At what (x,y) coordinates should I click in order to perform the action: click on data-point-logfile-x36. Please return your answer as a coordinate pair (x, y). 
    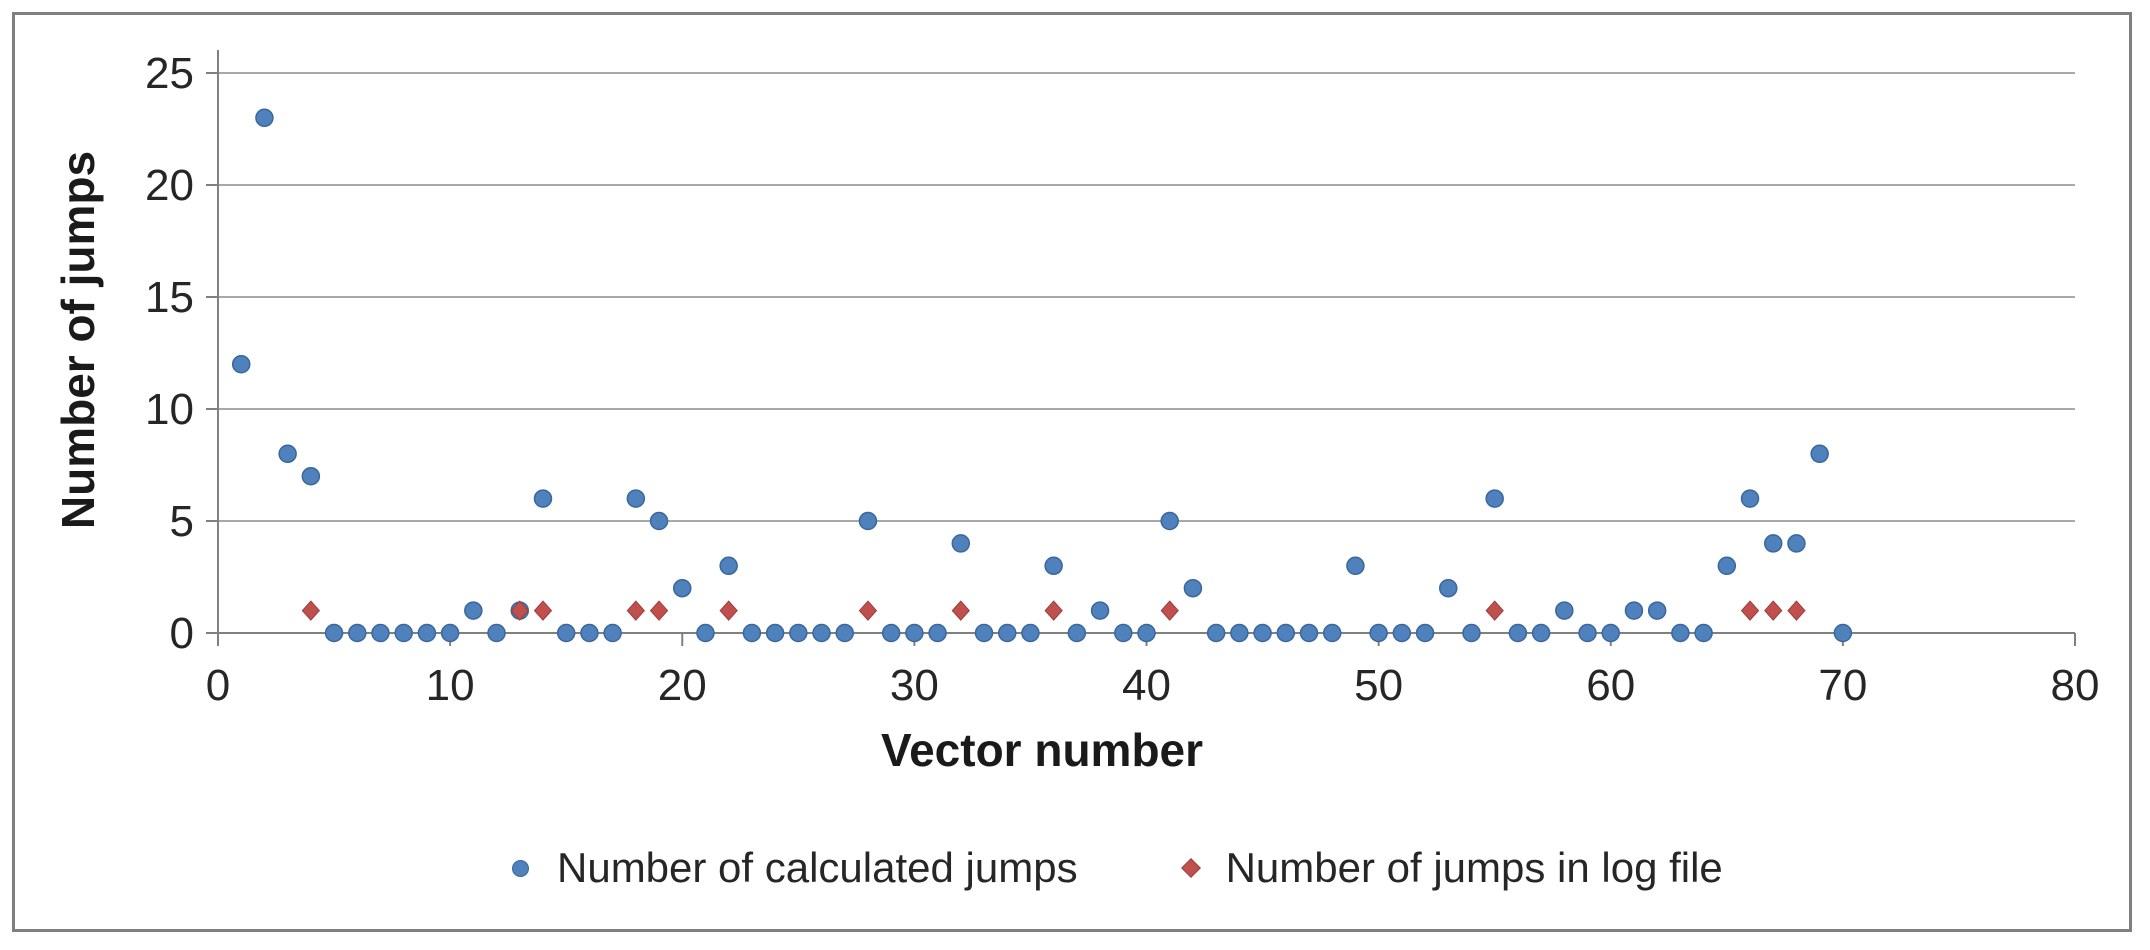
    Looking at the image, I should click on (1053, 610).